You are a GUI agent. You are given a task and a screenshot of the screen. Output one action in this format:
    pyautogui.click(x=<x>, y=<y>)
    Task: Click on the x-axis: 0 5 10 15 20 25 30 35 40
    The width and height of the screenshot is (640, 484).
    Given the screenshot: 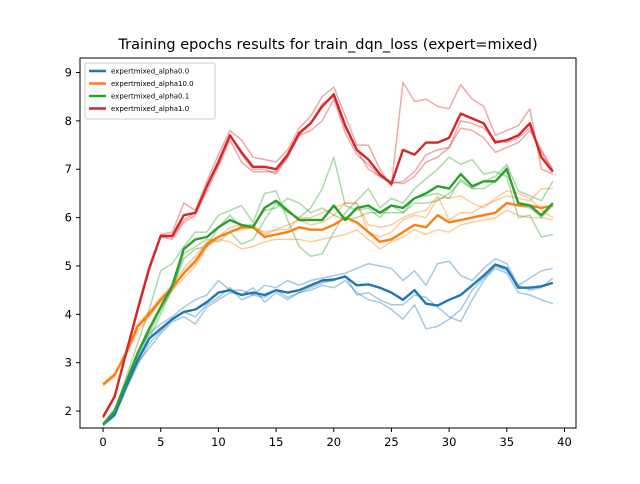 What is the action you would take?
    pyautogui.click(x=335, y=438)
    